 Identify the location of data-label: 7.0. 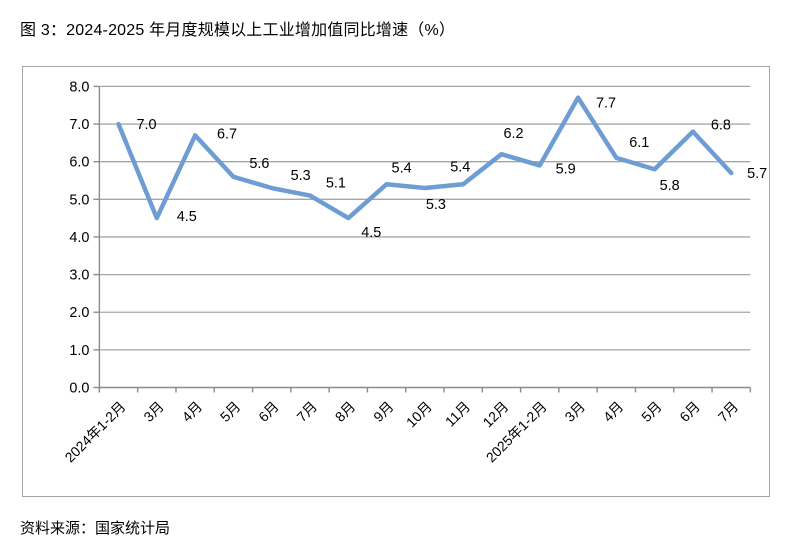
(146, 125).